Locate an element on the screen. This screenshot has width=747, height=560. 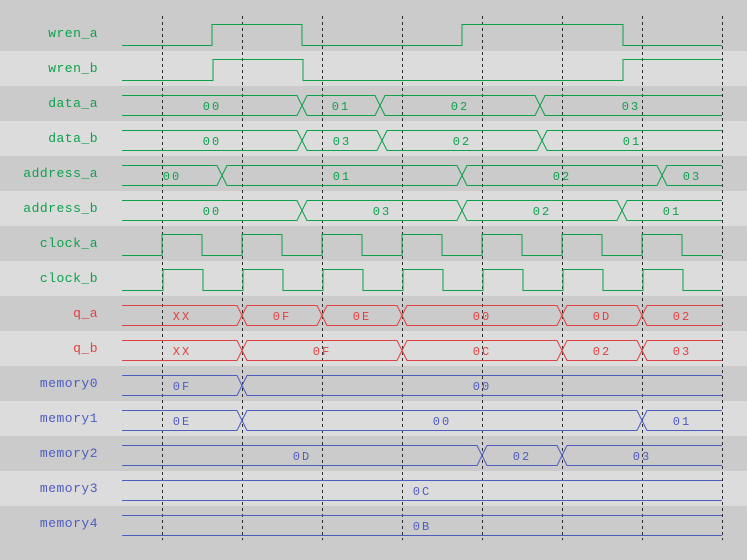
signal-label-wren_b: wren_b is located at coordinates (73, 68).